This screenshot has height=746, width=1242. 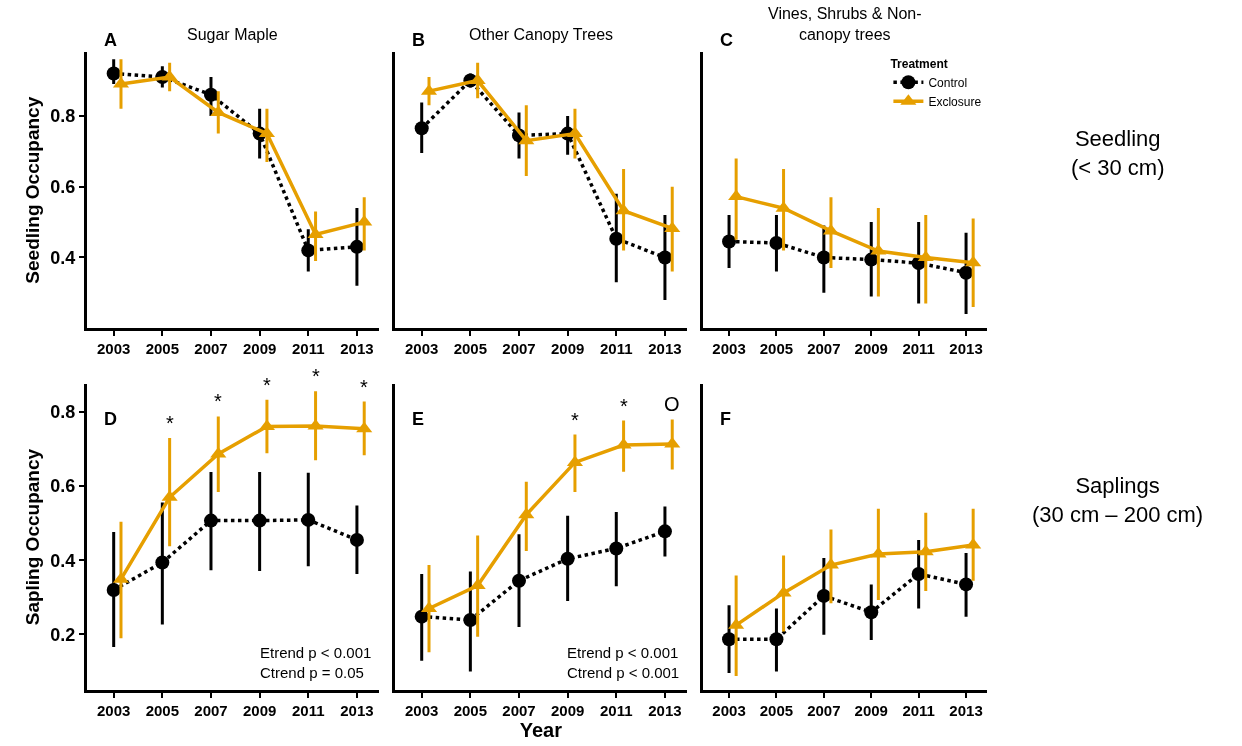 I want to click on x-axis-title: Year, so click(x=541, y=730).